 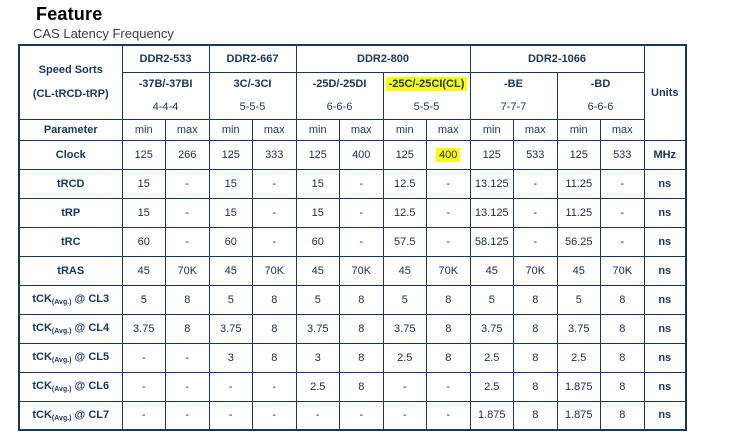 I want to click on speed-sort-cell: -25C/-25CI(CL) 5-5-5, so click(x=426, y=95).